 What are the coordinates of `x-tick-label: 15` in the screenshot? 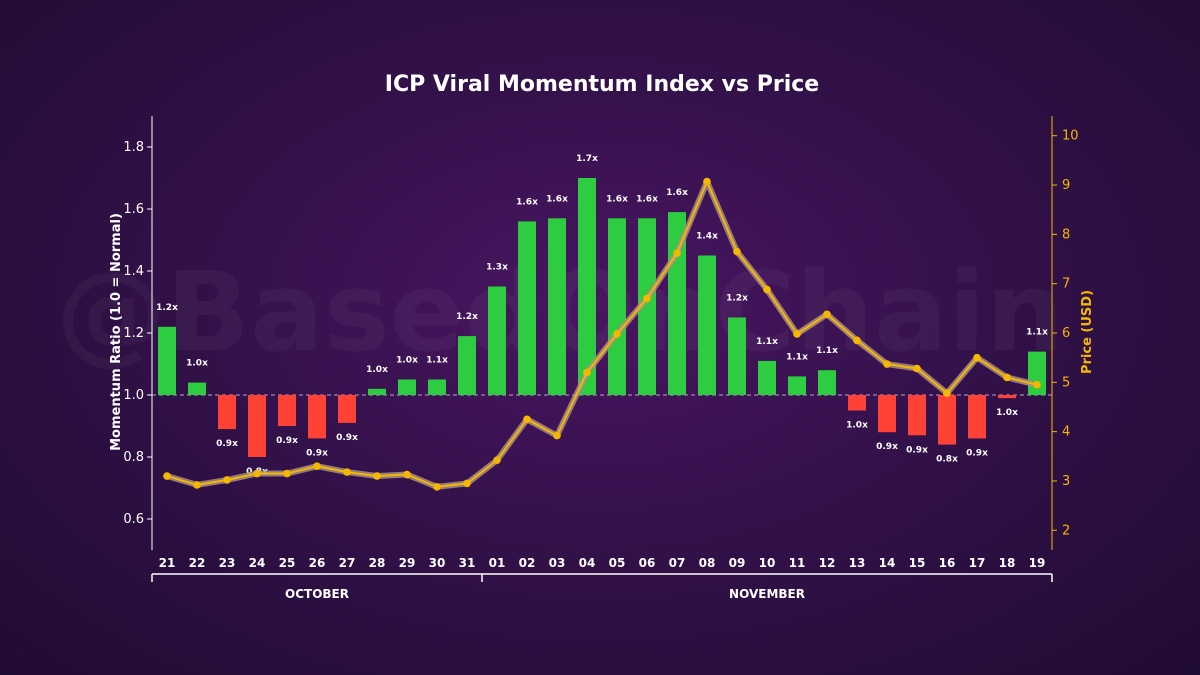 It's located at (917, 563).